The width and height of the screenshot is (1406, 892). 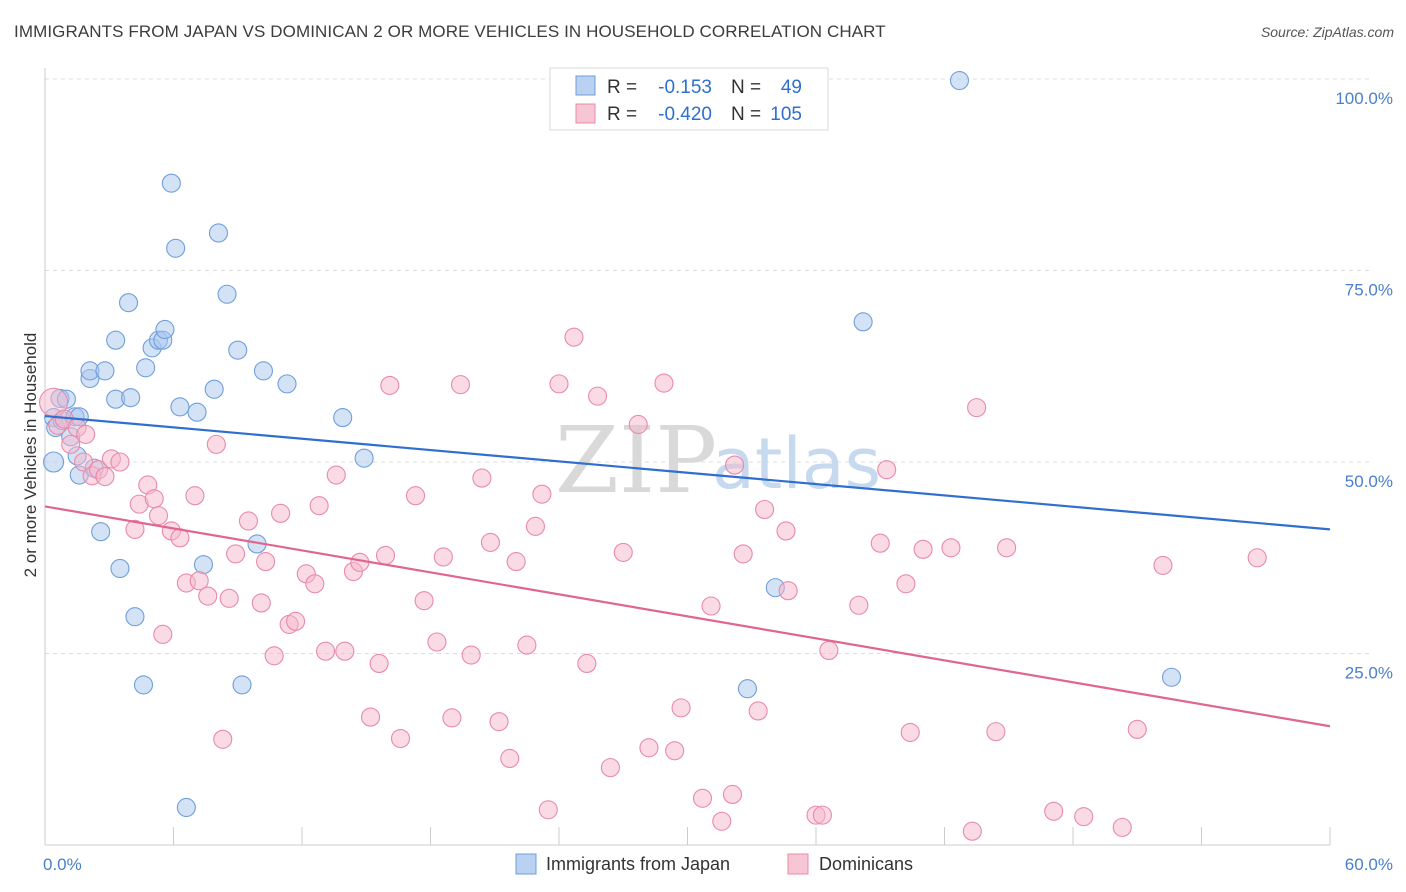 I want to click on y-tick-label: 25.0%, so click(x=1369, y=673).